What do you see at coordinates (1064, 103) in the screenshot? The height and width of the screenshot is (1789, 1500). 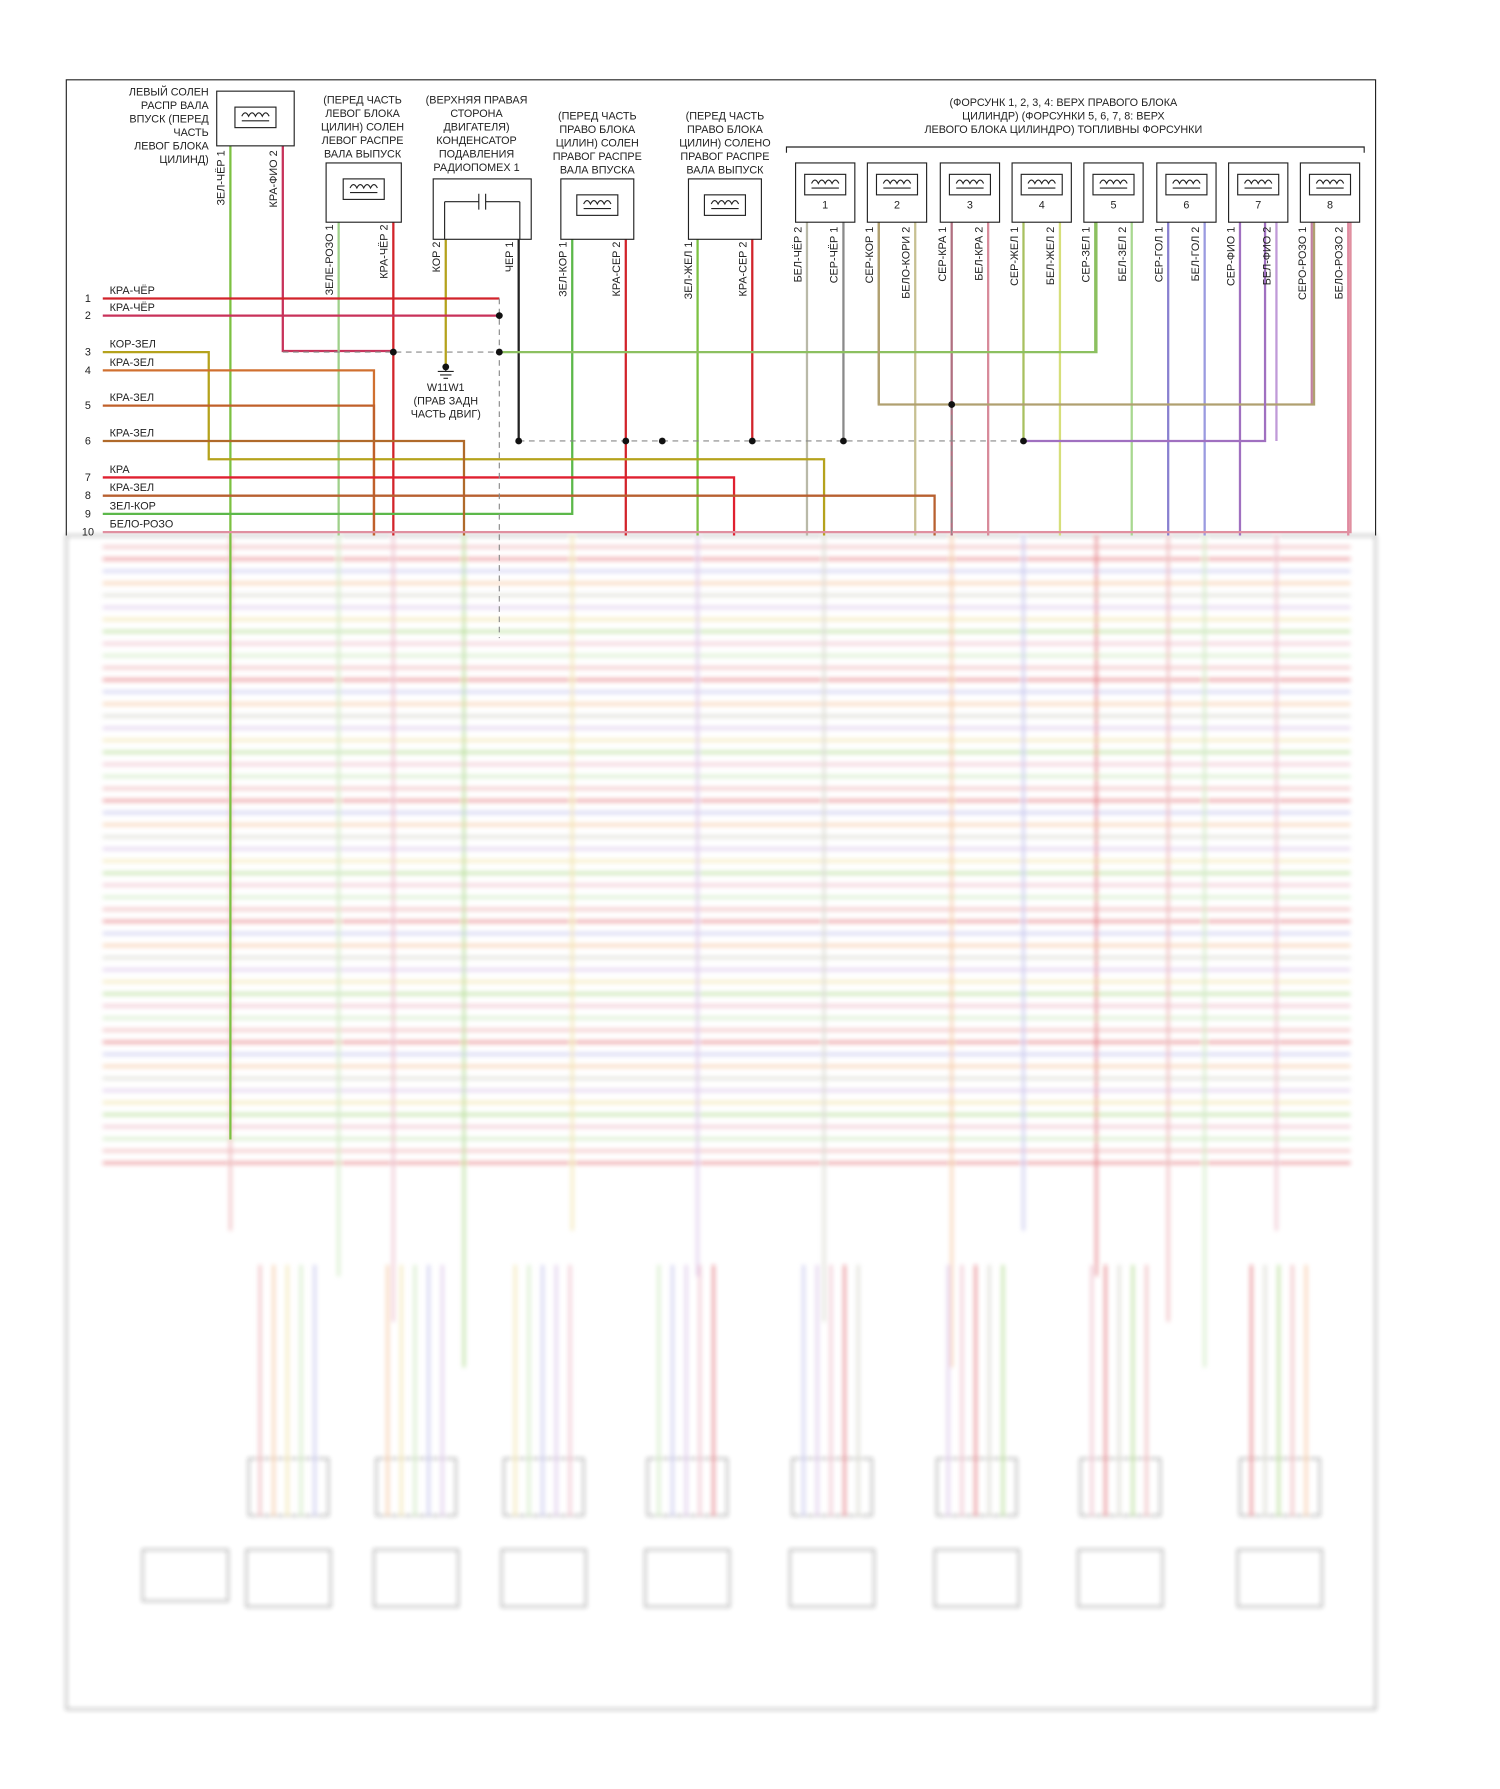 I see `injectors-title: (ФОРСУНК 1, 2, 3, 4: ВЕРХ ПРАВОГО БЛОКА` at bounding box center [1064, 103].